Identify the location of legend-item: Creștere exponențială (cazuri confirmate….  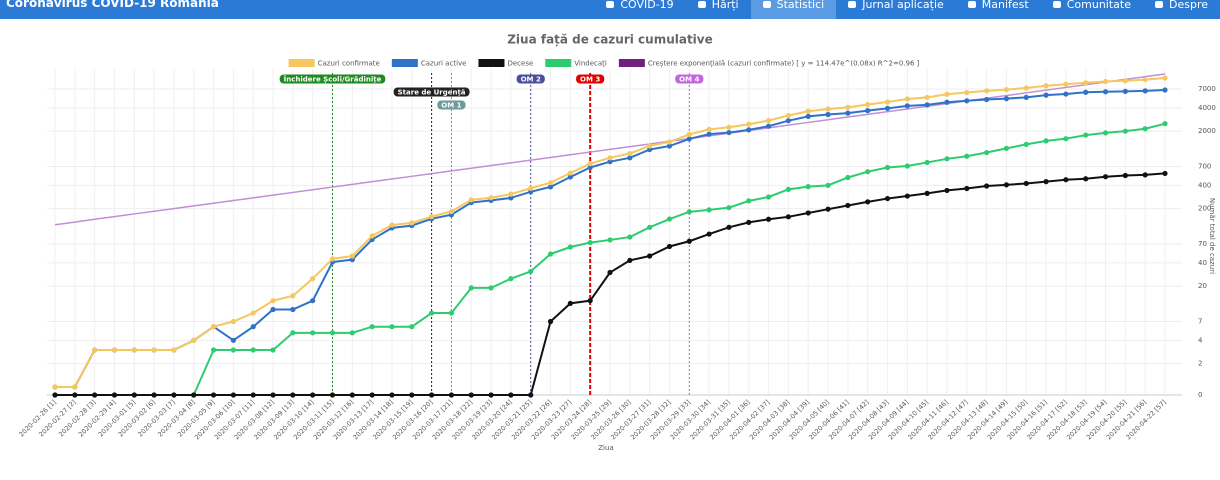
(769, 64).